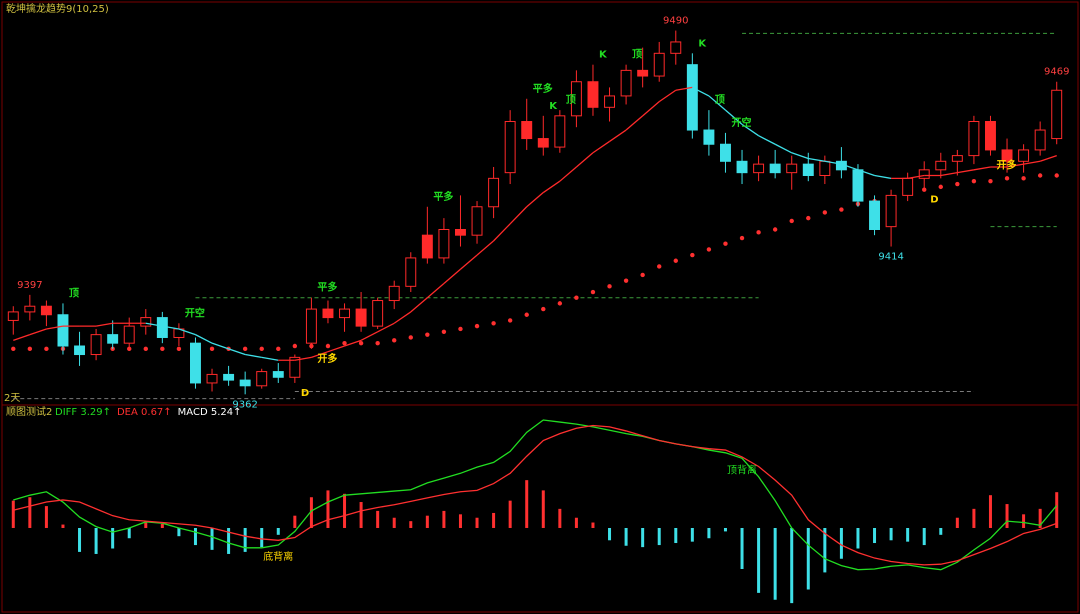 This screenshot has width=1080, height=614. Describe the element at coordinates (327, 287) in the screenshot. I see `signal-label: 平多` at that location.